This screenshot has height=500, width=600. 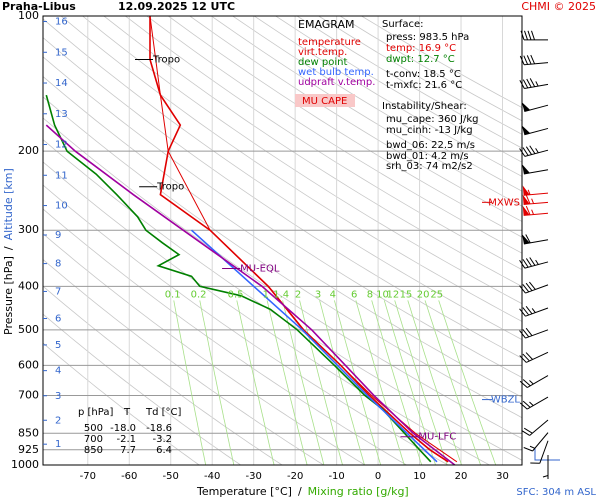 I want to click on legend-entry: temperature, so click(x=329, y=42).